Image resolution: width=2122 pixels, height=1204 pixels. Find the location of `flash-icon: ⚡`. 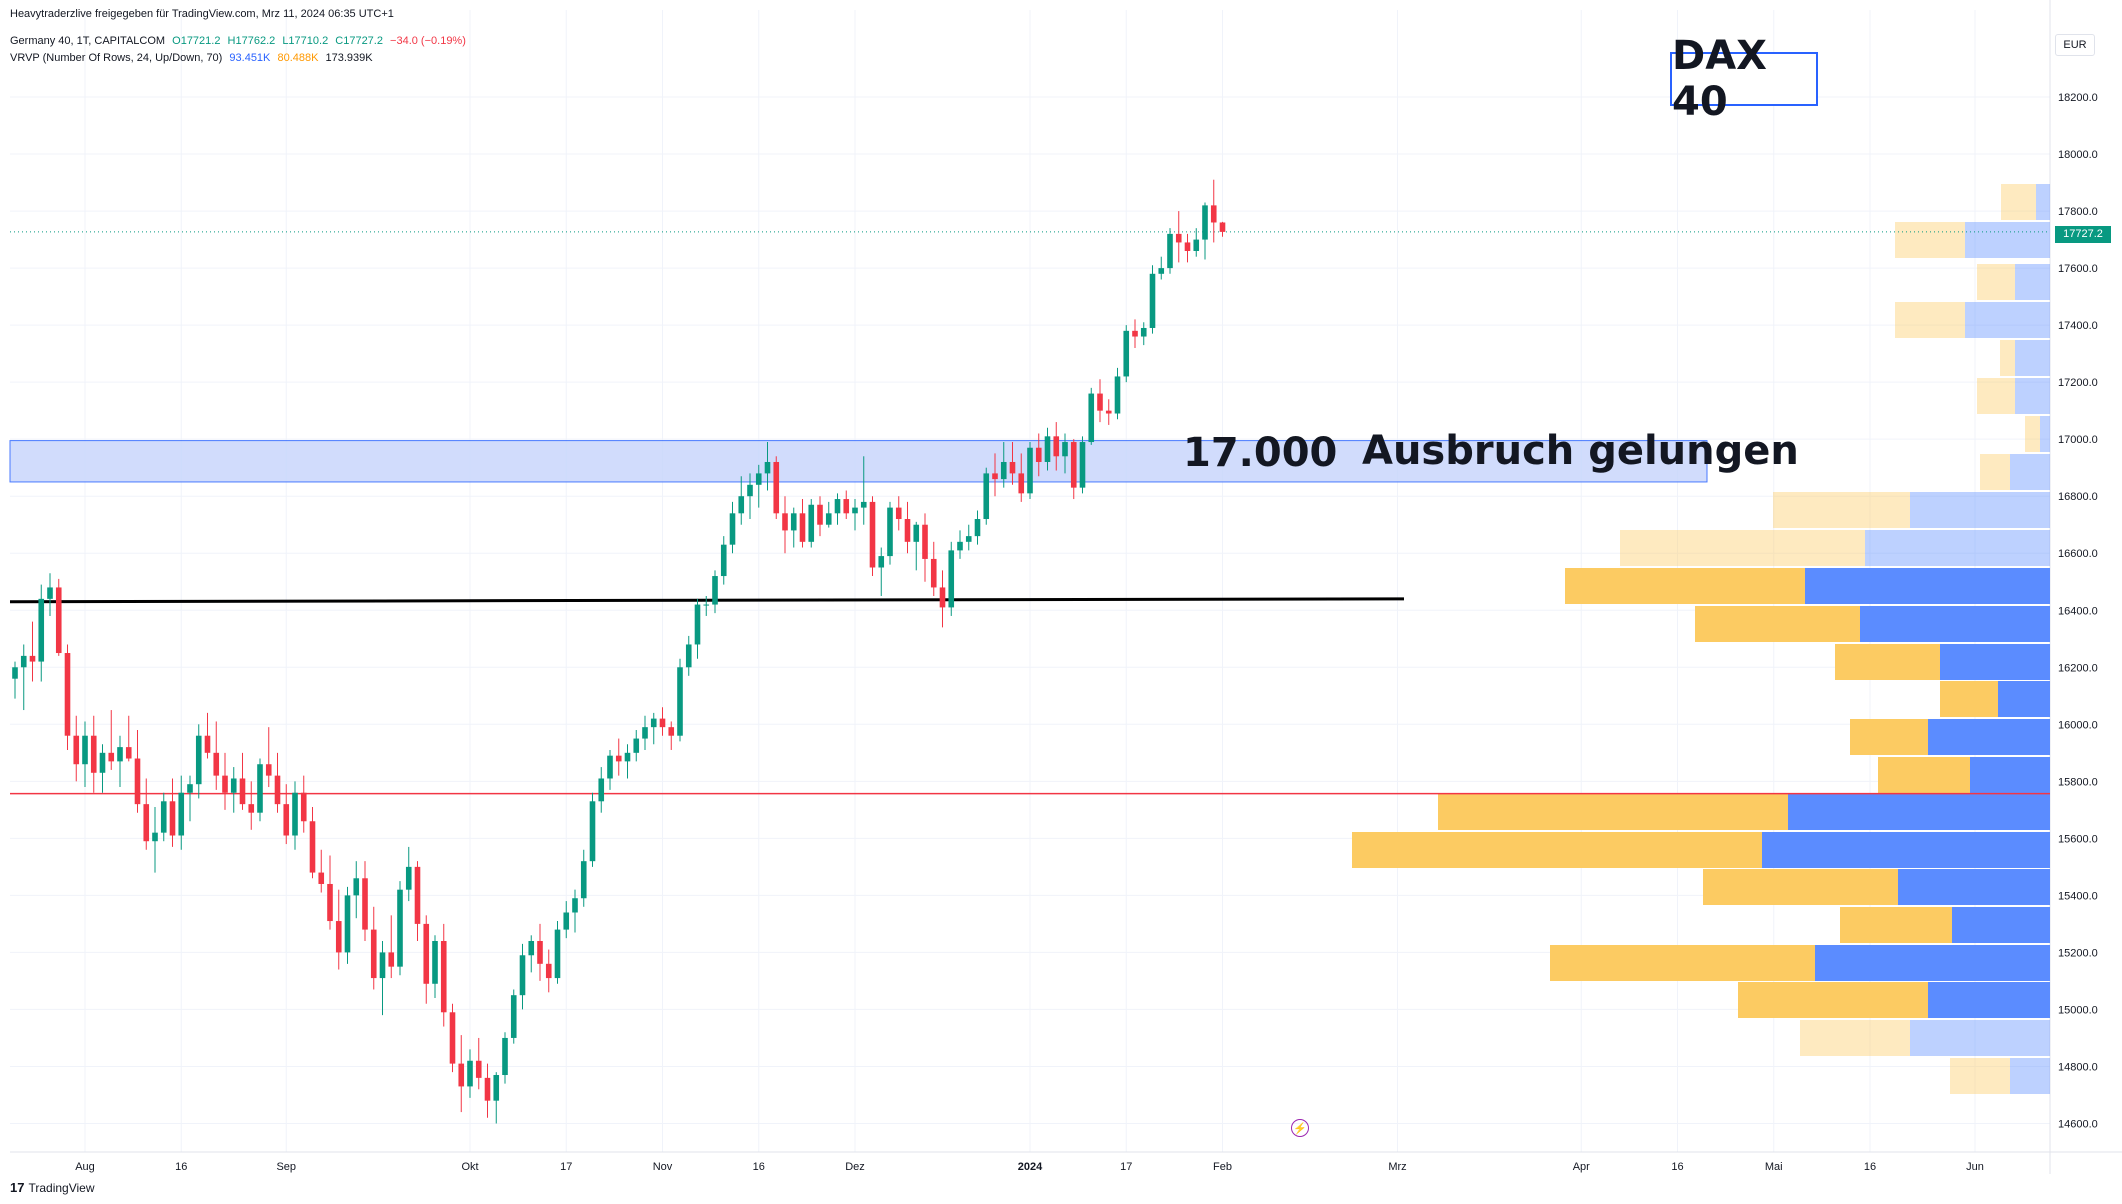

flash-icon: ⚡ is located at coordinates (1300, 1128).